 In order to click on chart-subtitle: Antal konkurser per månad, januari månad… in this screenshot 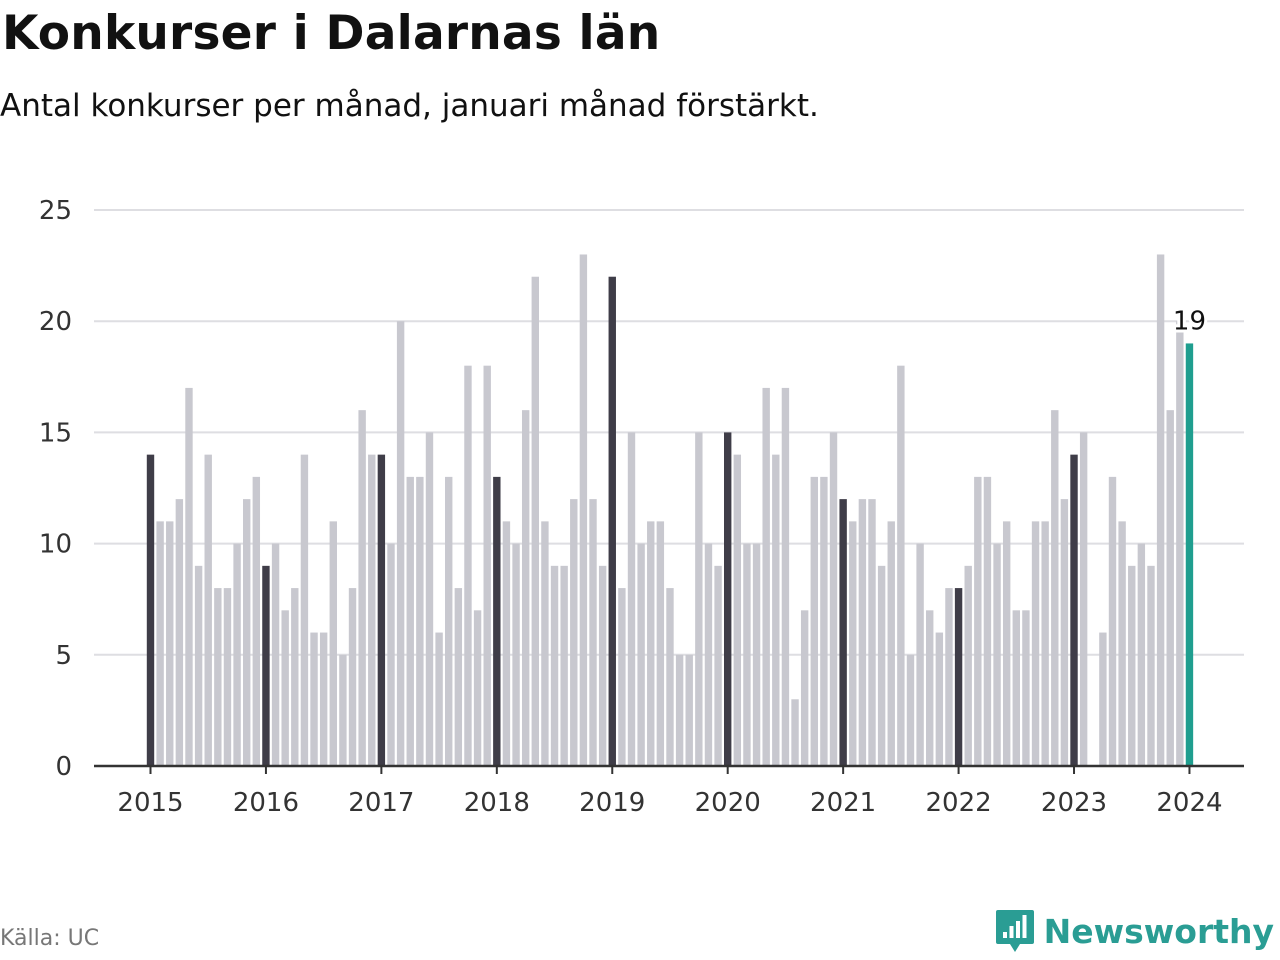, I will do `click(409, 106)`.